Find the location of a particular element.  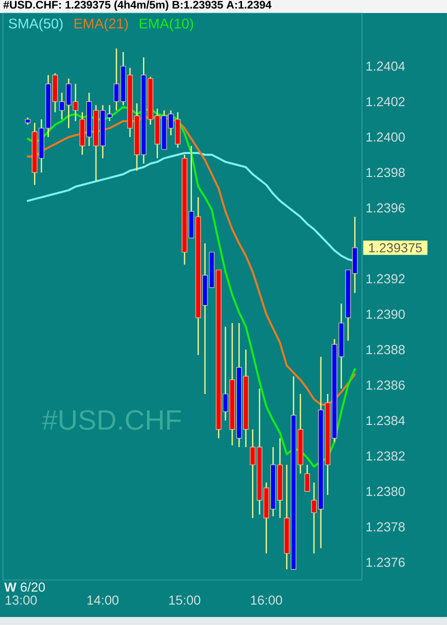

text: 1.239375 is located at coordinates (395, 247).